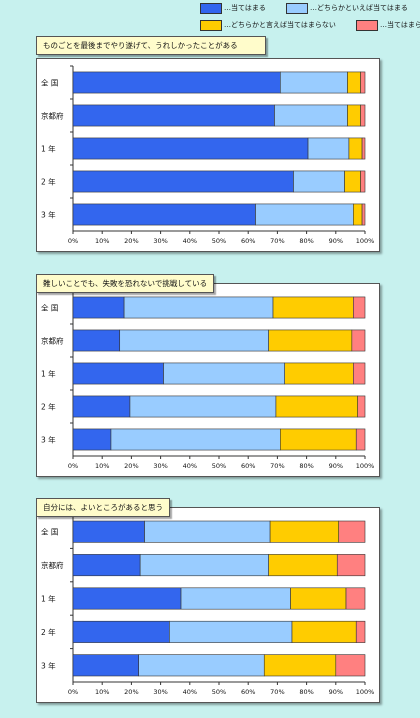 Image resolution: width=420 pixels, height=718 pixels. I want to click on category-label: 2 年, so click(48, 407).